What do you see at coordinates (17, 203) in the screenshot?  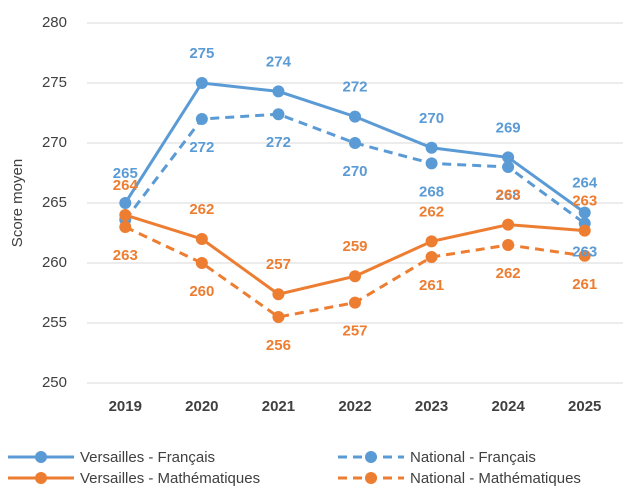 I see `y-axis-label: Score moyen` at bounding box center [17, 203].